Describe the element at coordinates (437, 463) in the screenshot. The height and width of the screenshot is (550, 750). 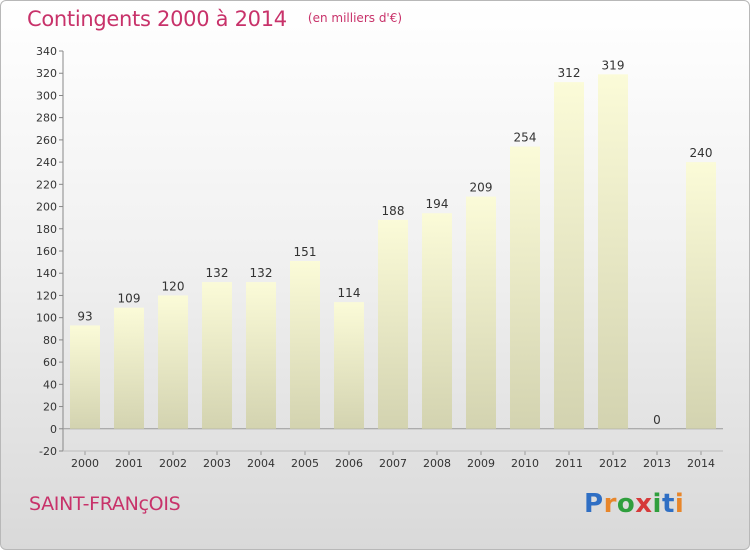
I see `x-tick-label: 2008` at that location.